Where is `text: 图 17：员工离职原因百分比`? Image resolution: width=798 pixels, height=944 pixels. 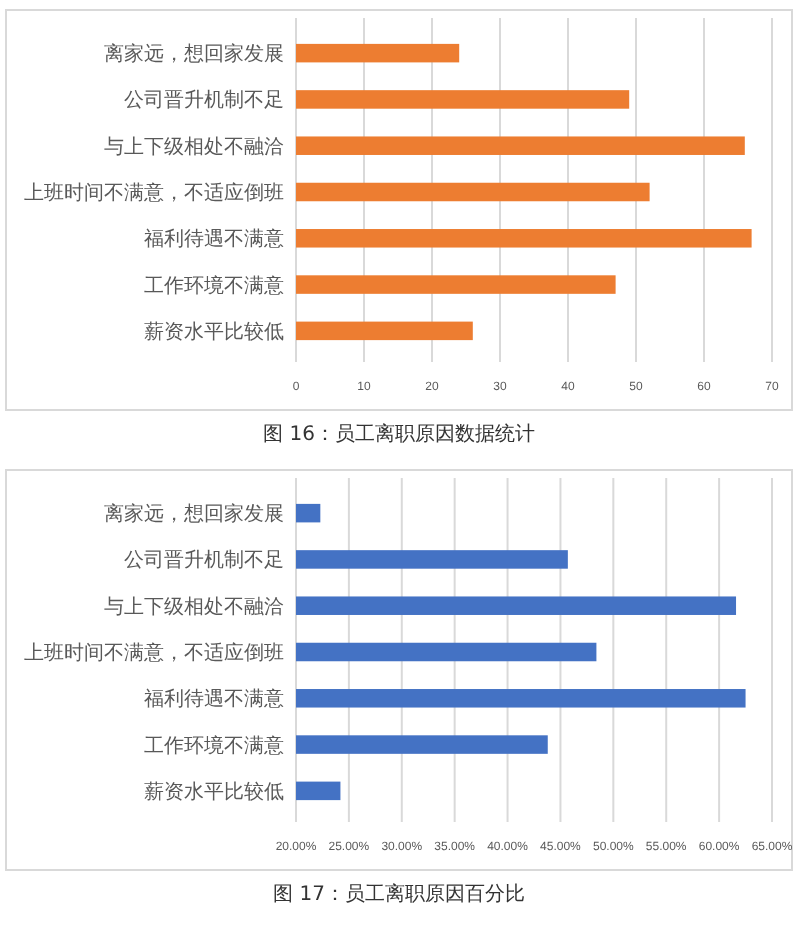
text: 图 17：员工离职原因百分比 is located at coordinates (399, 894).